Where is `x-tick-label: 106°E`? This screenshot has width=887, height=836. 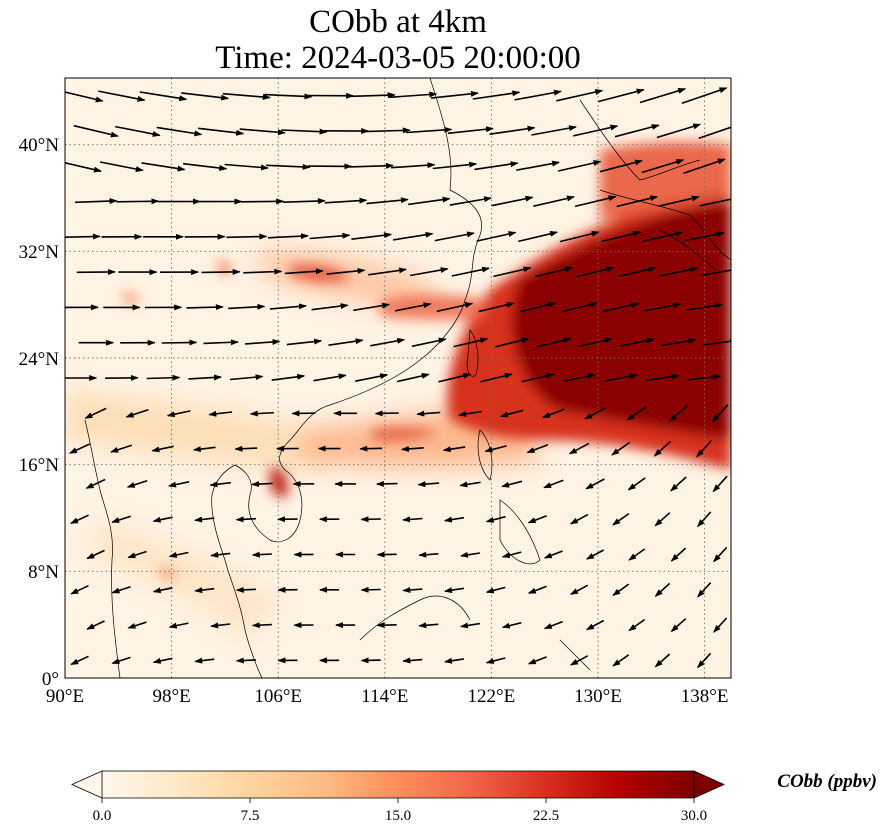 x-tick-label: 106°E is located at coordinates (278, 696).